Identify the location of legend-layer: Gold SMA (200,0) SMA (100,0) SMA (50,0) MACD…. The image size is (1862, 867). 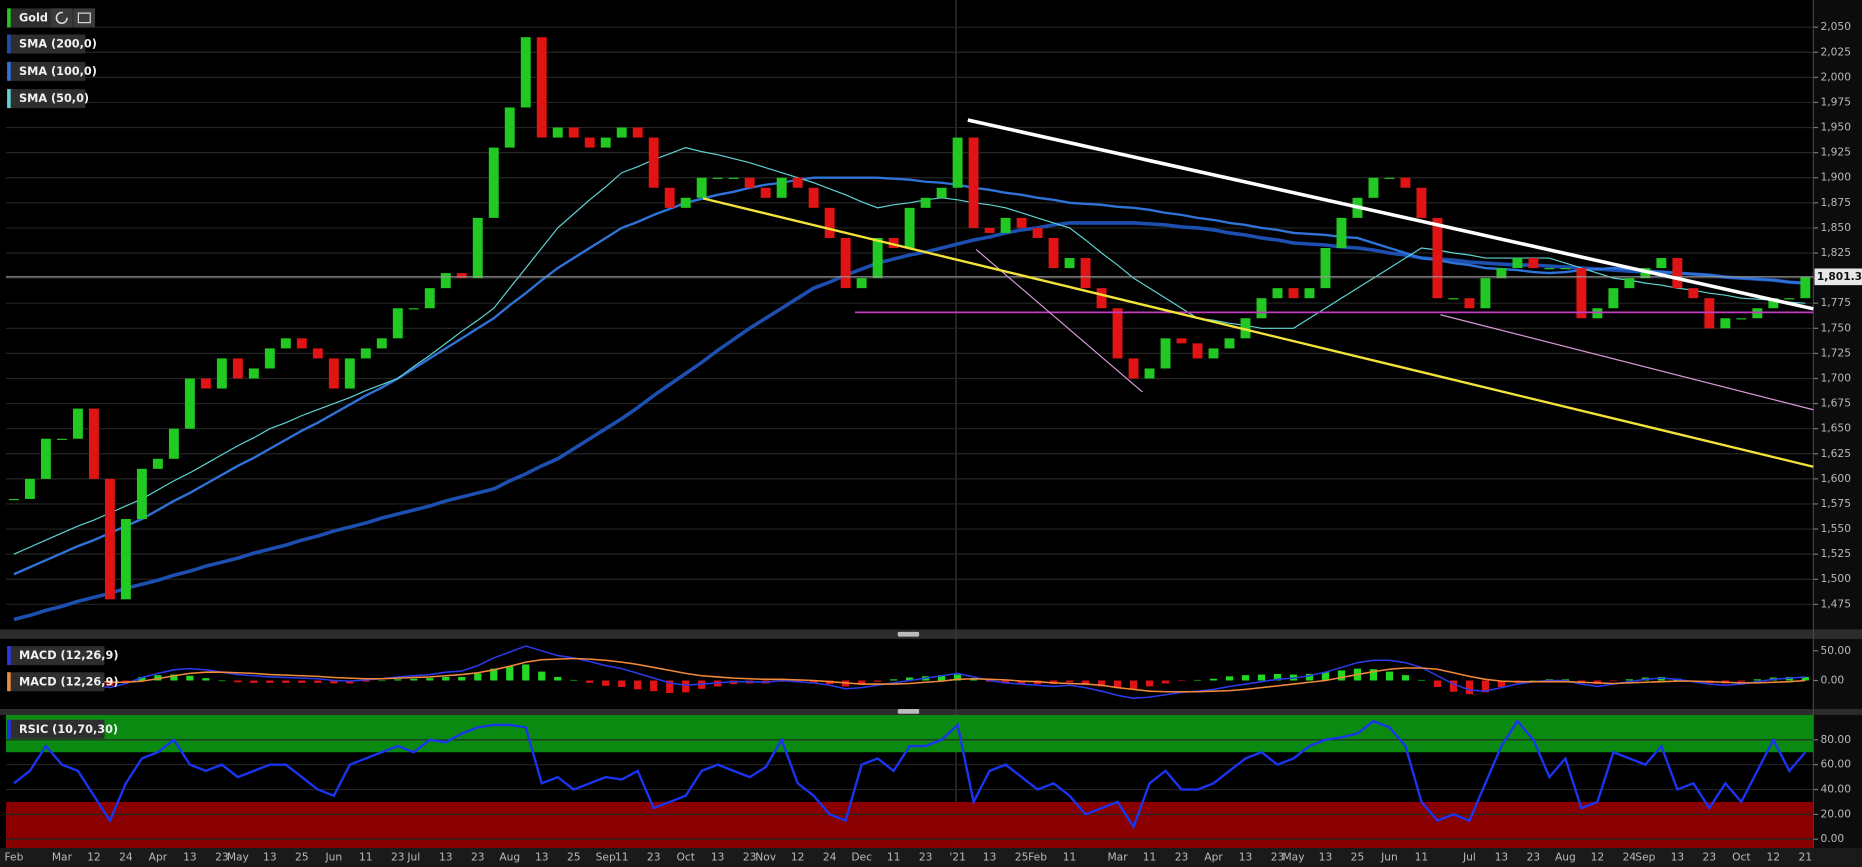
(63, 373).